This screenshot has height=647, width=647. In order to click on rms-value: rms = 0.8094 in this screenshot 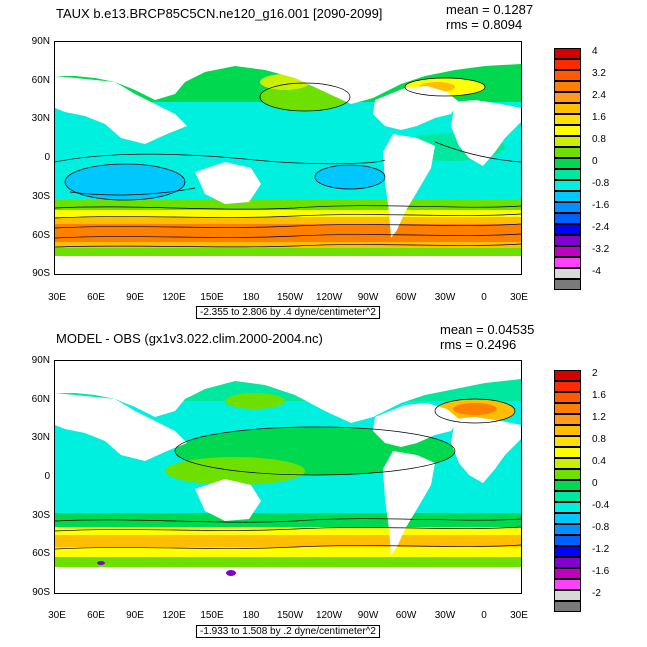, I will do `click(484, 24)`.